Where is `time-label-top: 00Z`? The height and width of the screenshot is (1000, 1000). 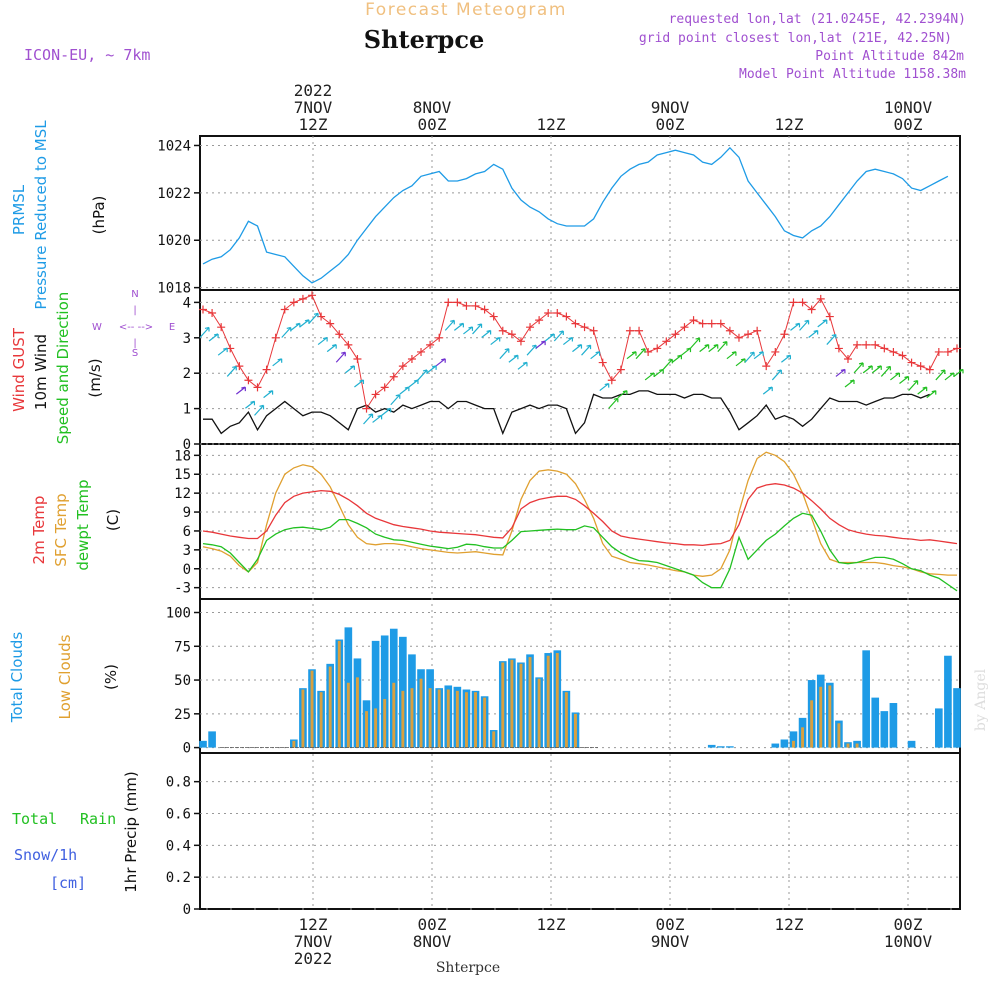 time-label-top: 00Z is located at coordinates (908, 124).